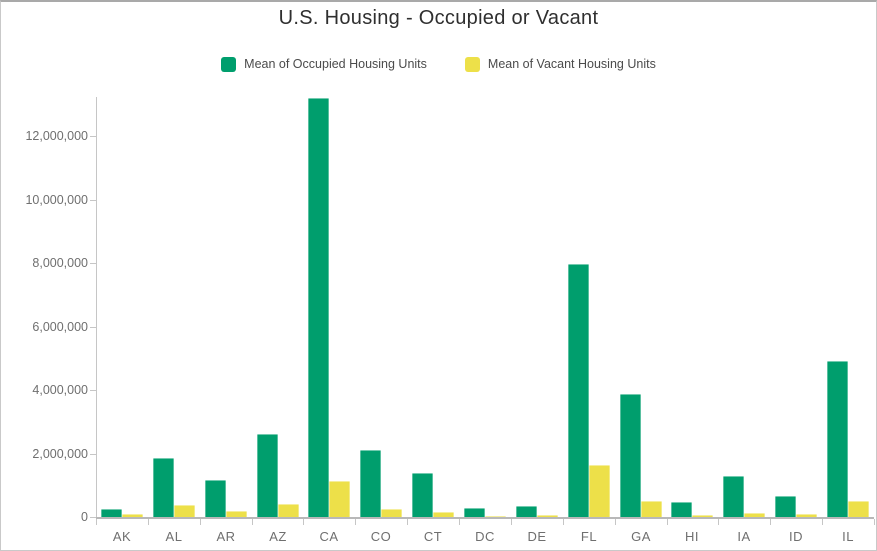 The height and width of the screenshot is (551, 877). I want to click on chart-title: U.S. Housing - Occupied or Vacant, so click(438, 18).